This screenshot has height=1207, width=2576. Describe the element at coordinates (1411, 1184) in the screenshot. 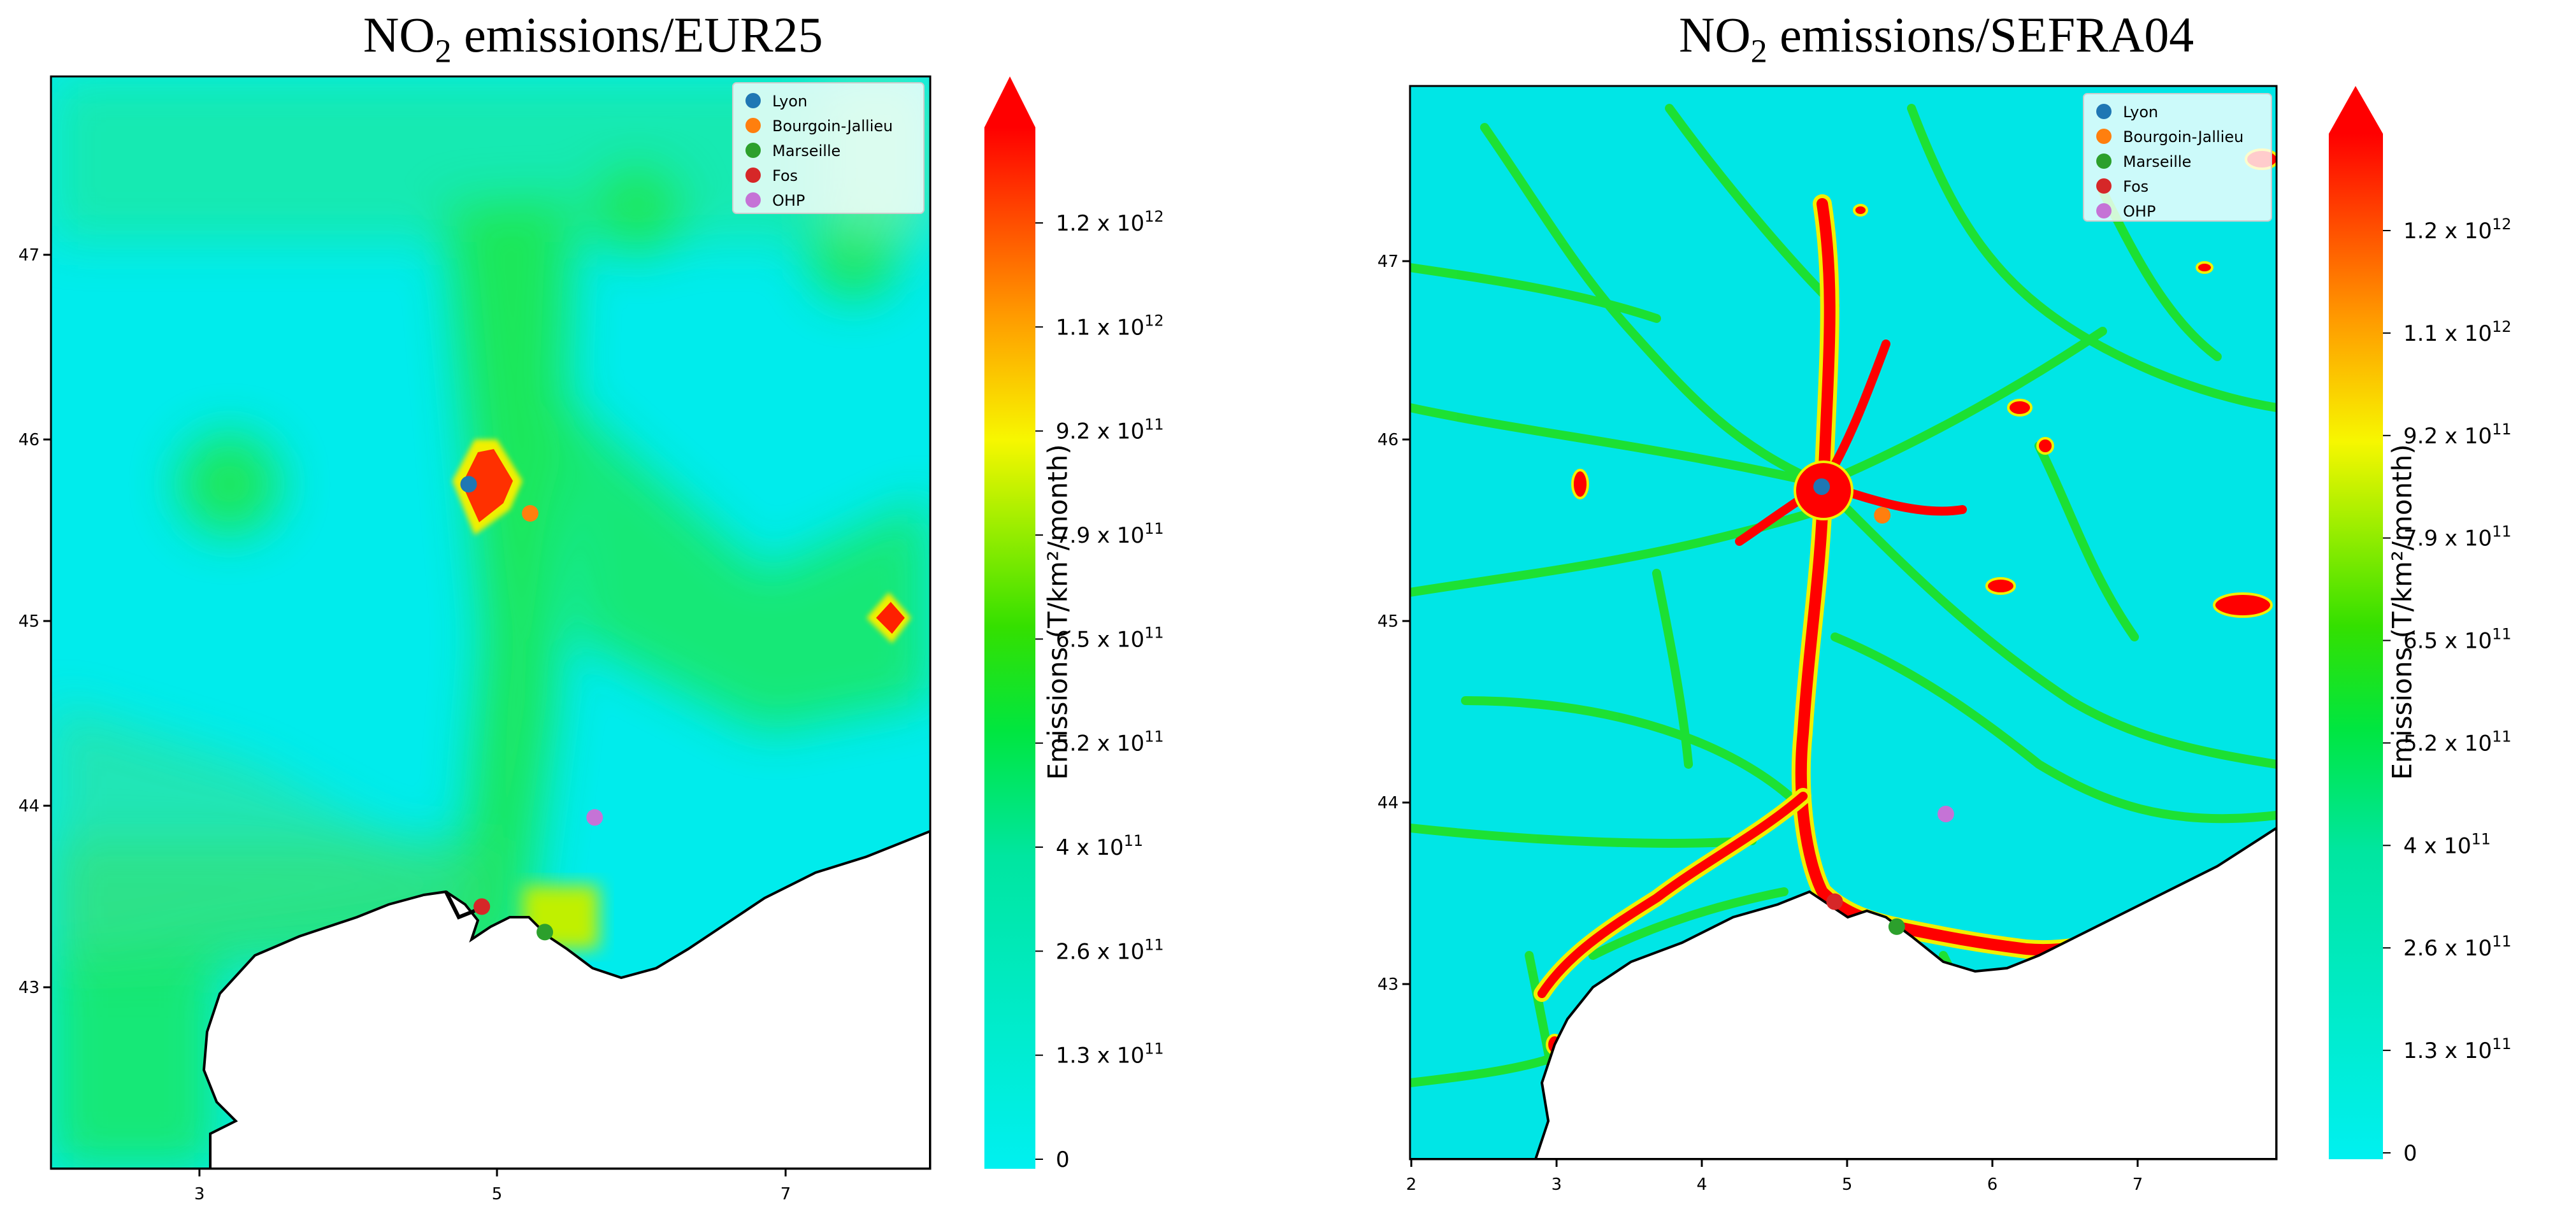

I see `x-tick-label: 2` at that location.